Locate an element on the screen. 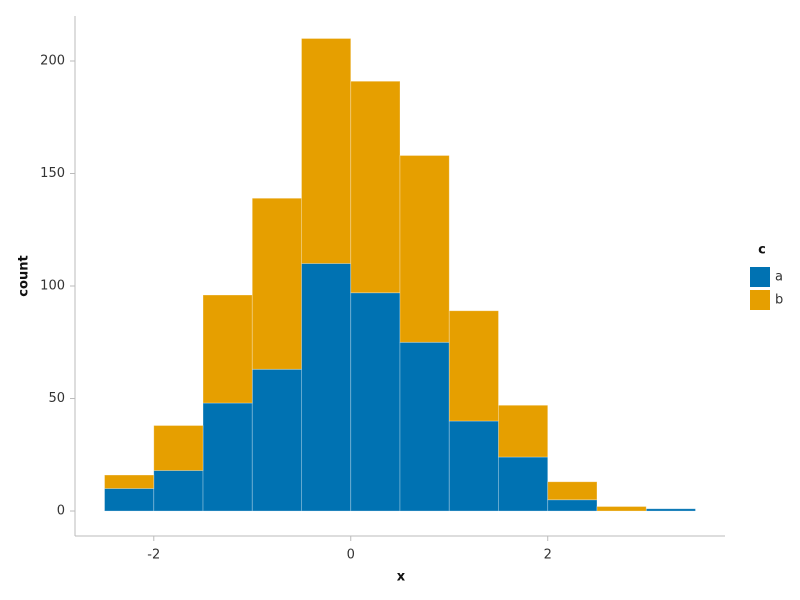  legend-label: b is located at coordinates (779, 300).